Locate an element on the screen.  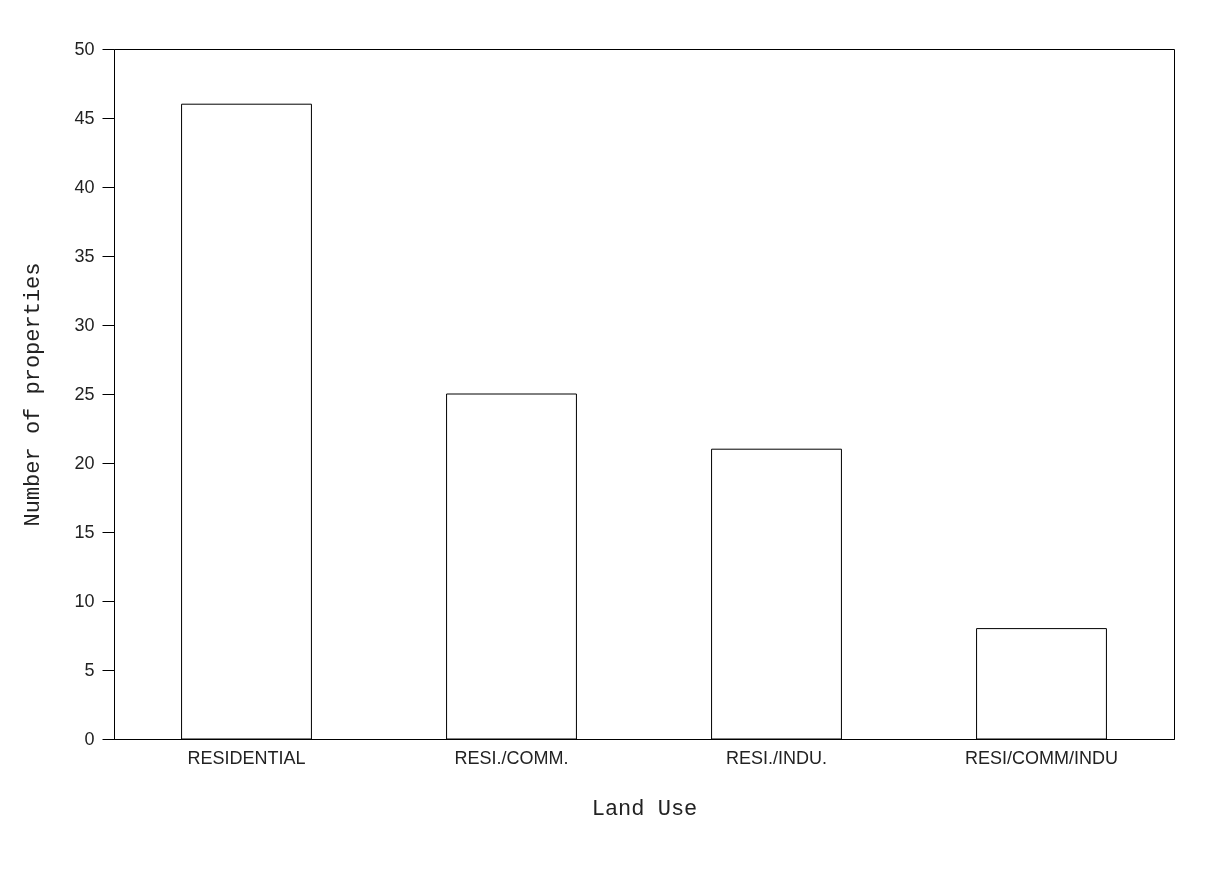
y-tick-label: 20 is located at coordinates (84, 462).